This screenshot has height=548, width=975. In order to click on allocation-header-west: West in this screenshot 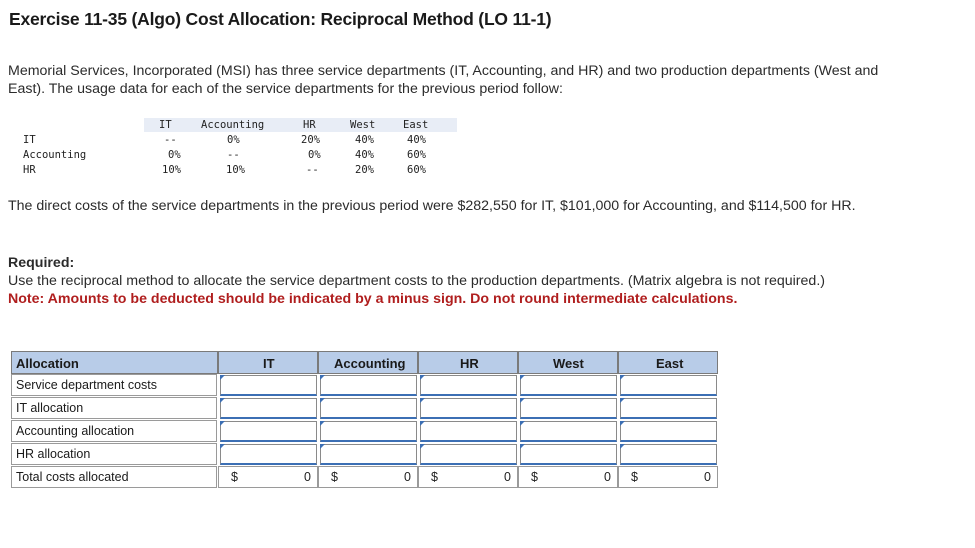, I will do `click(568, 362)`.